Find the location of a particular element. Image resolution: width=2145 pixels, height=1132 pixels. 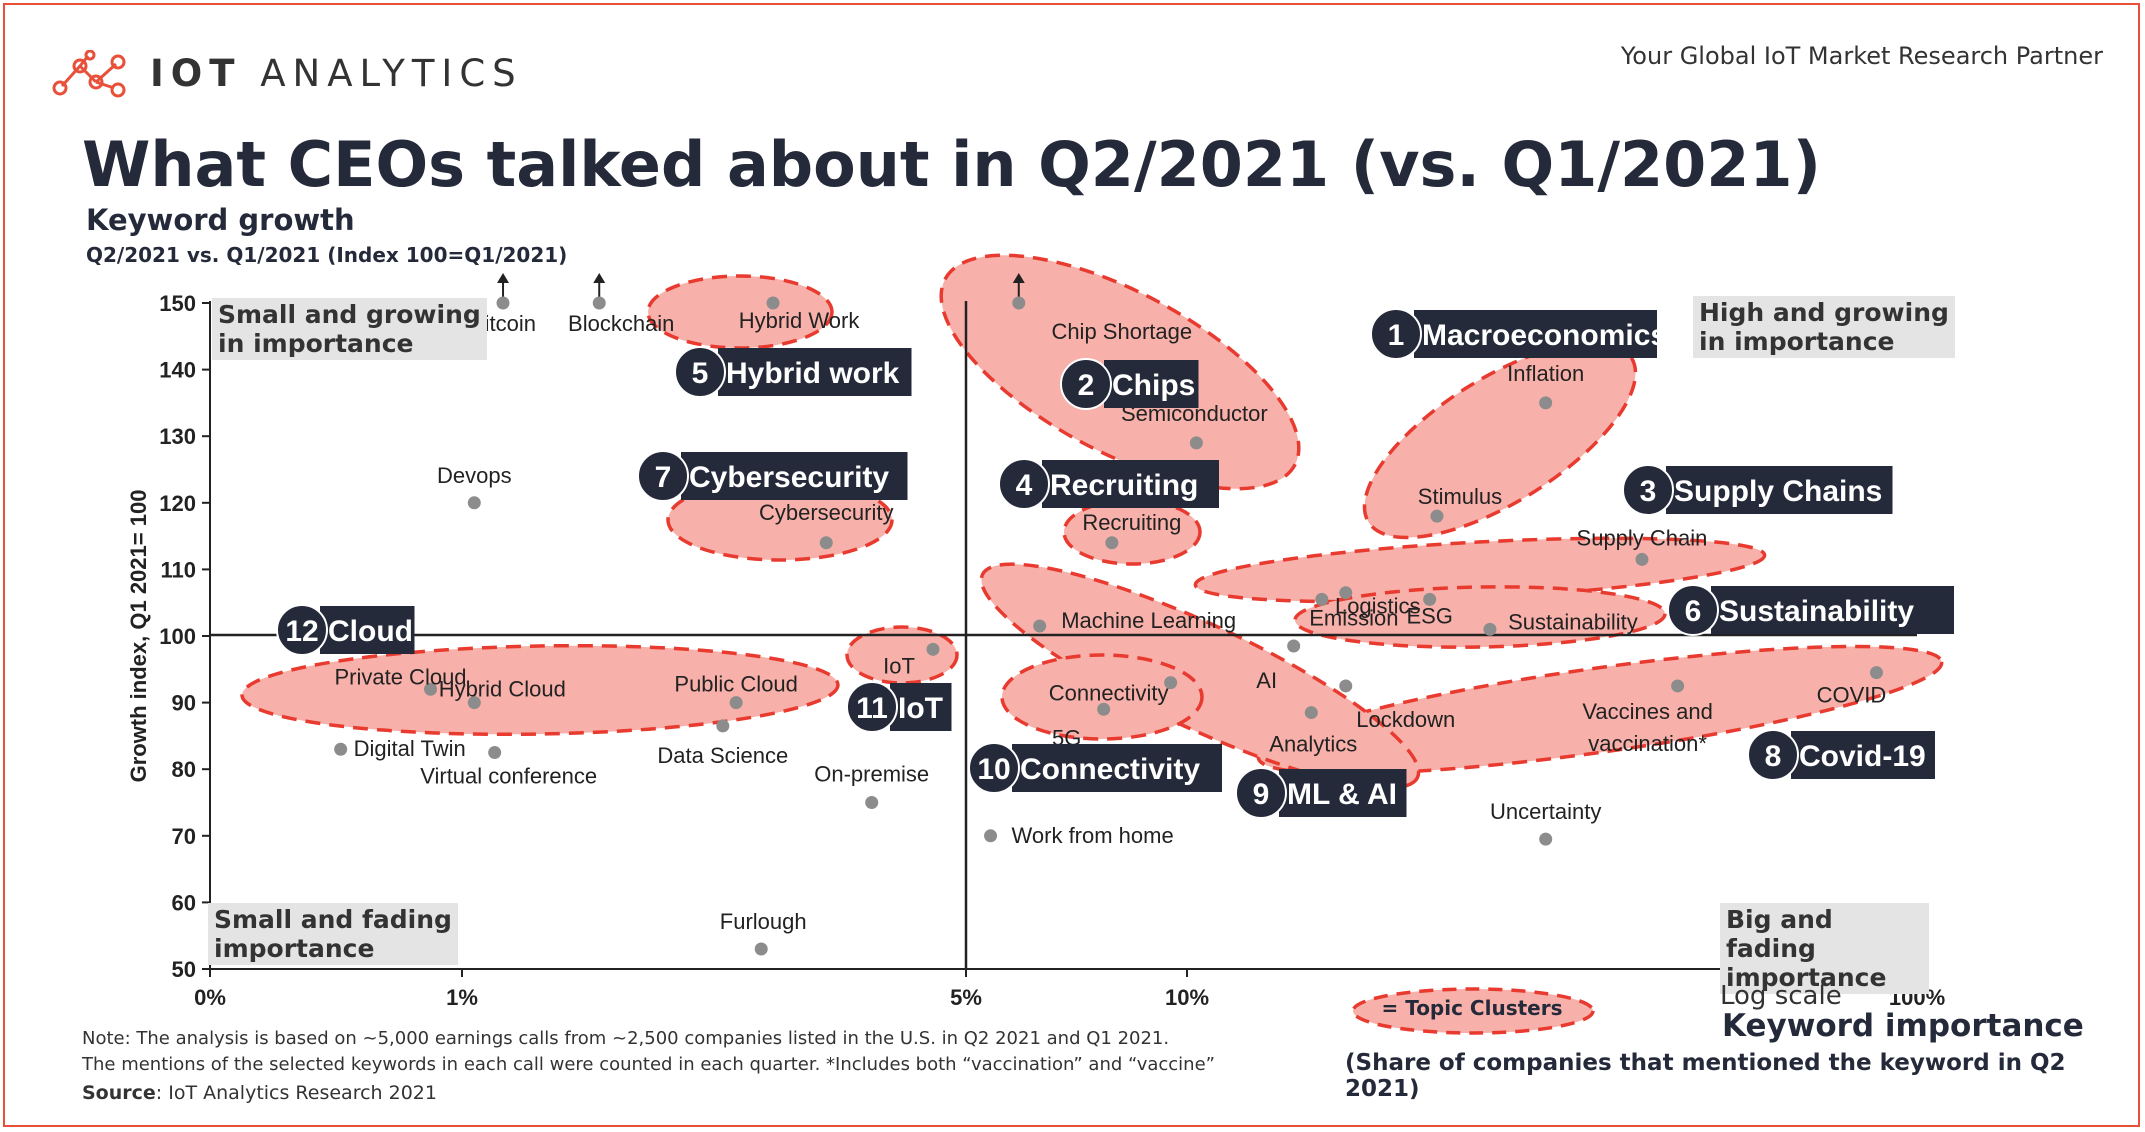

cluster-badge-label-bg-hybrid-work is located at coordinates (815, 372).